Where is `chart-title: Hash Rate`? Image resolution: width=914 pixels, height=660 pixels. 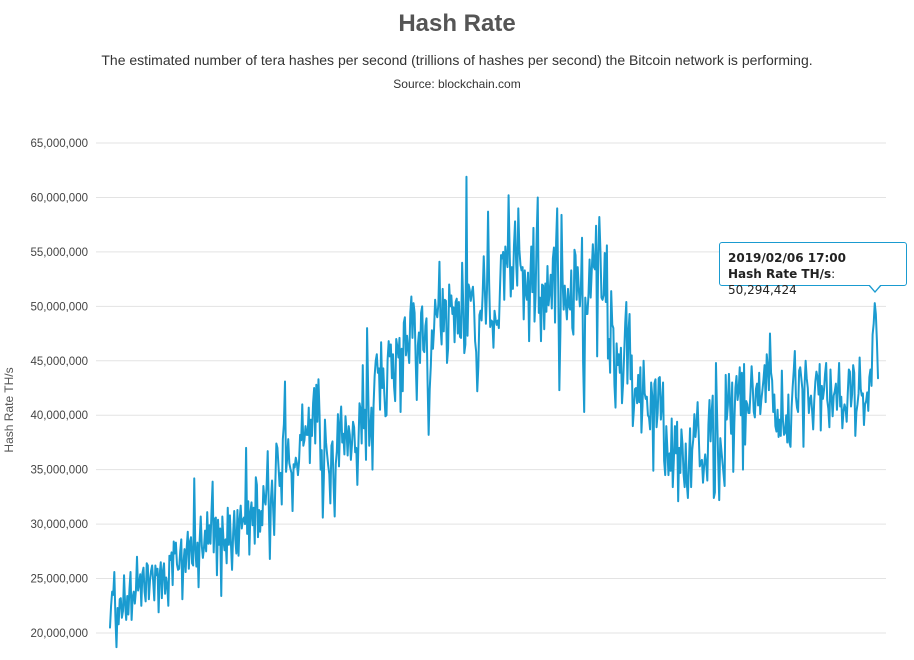 chart-title: Hash Rate is located at coordinates (457, 23).